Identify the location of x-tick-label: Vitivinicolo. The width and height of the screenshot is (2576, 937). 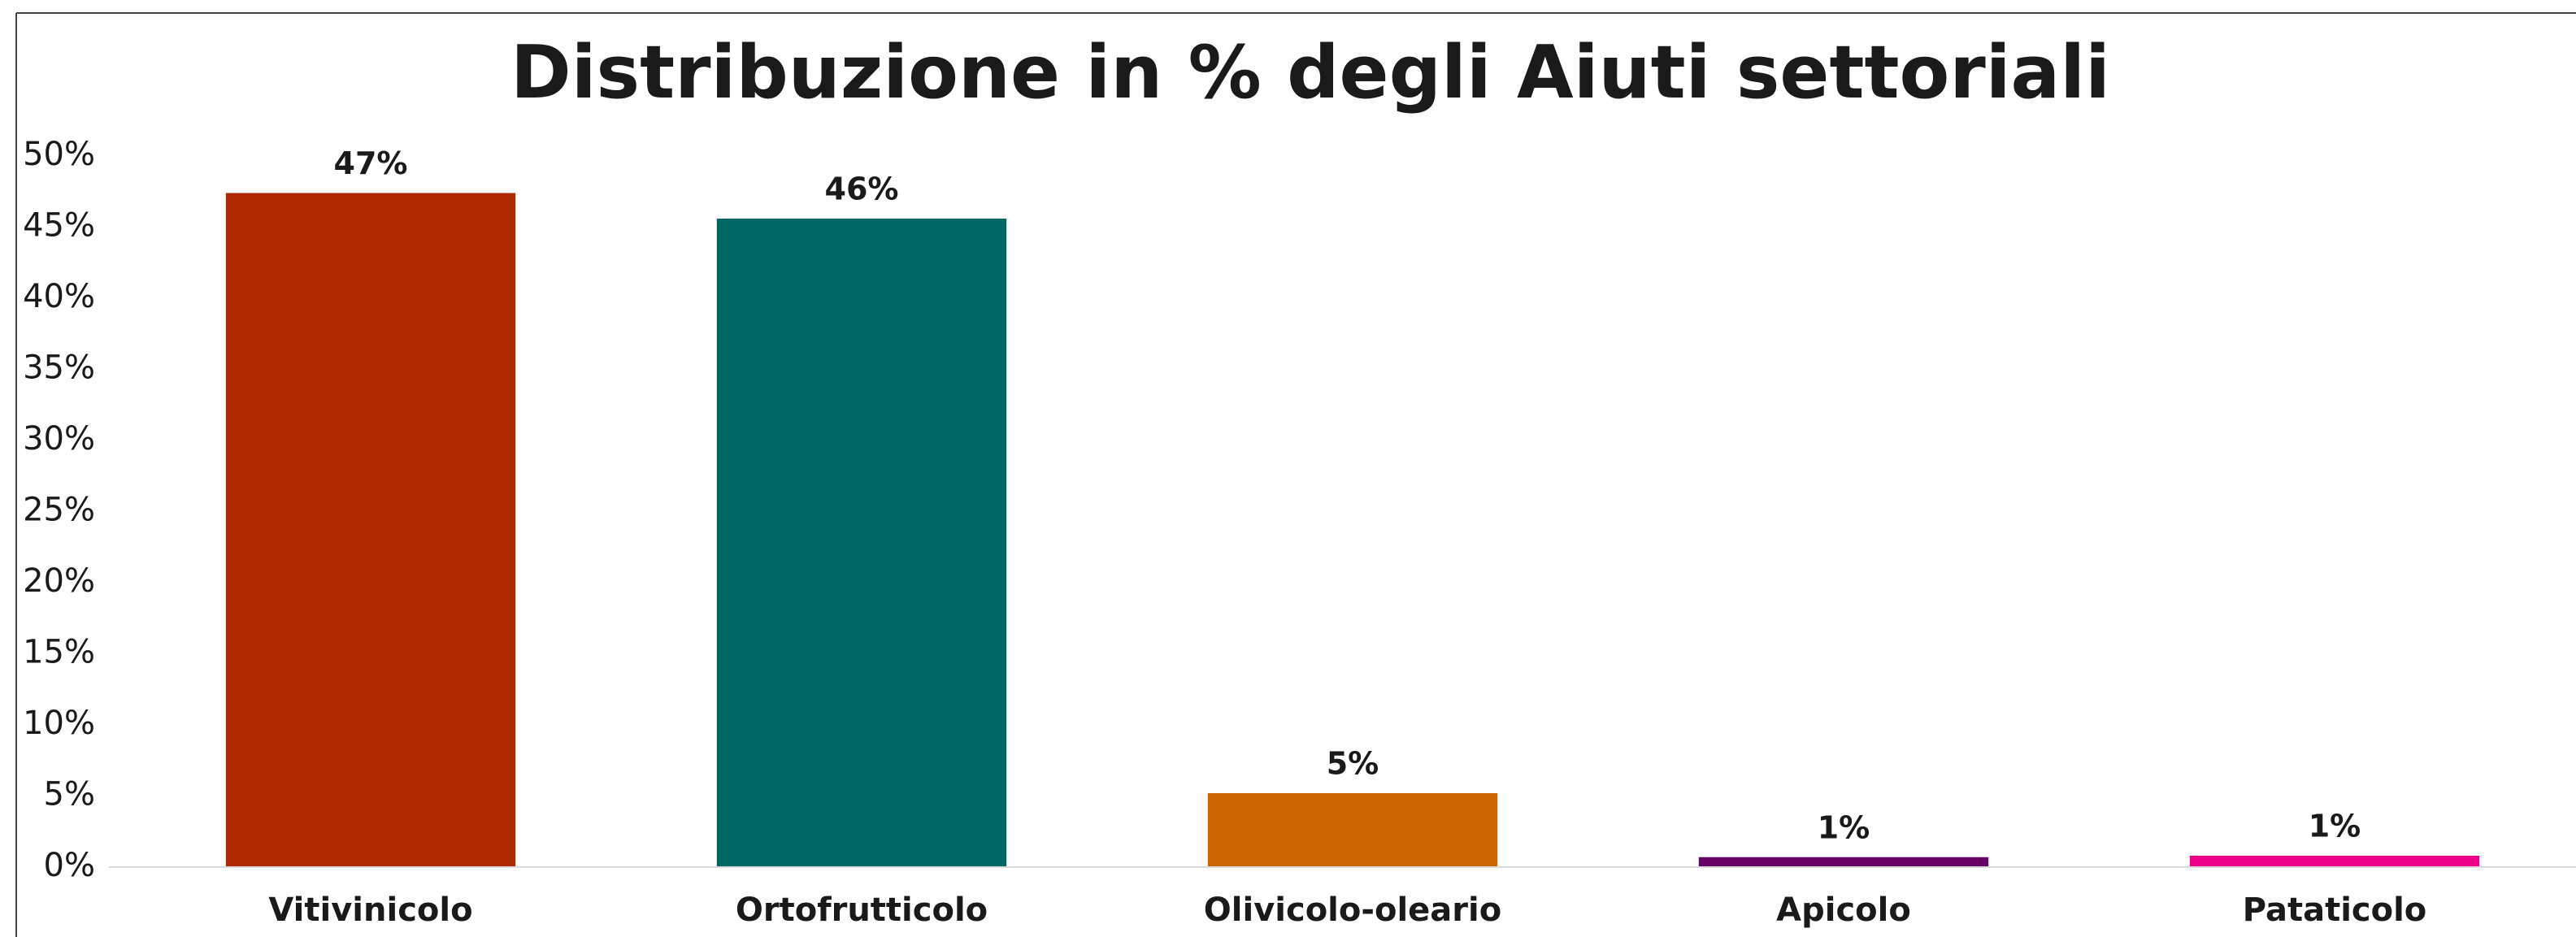
(370, 910).